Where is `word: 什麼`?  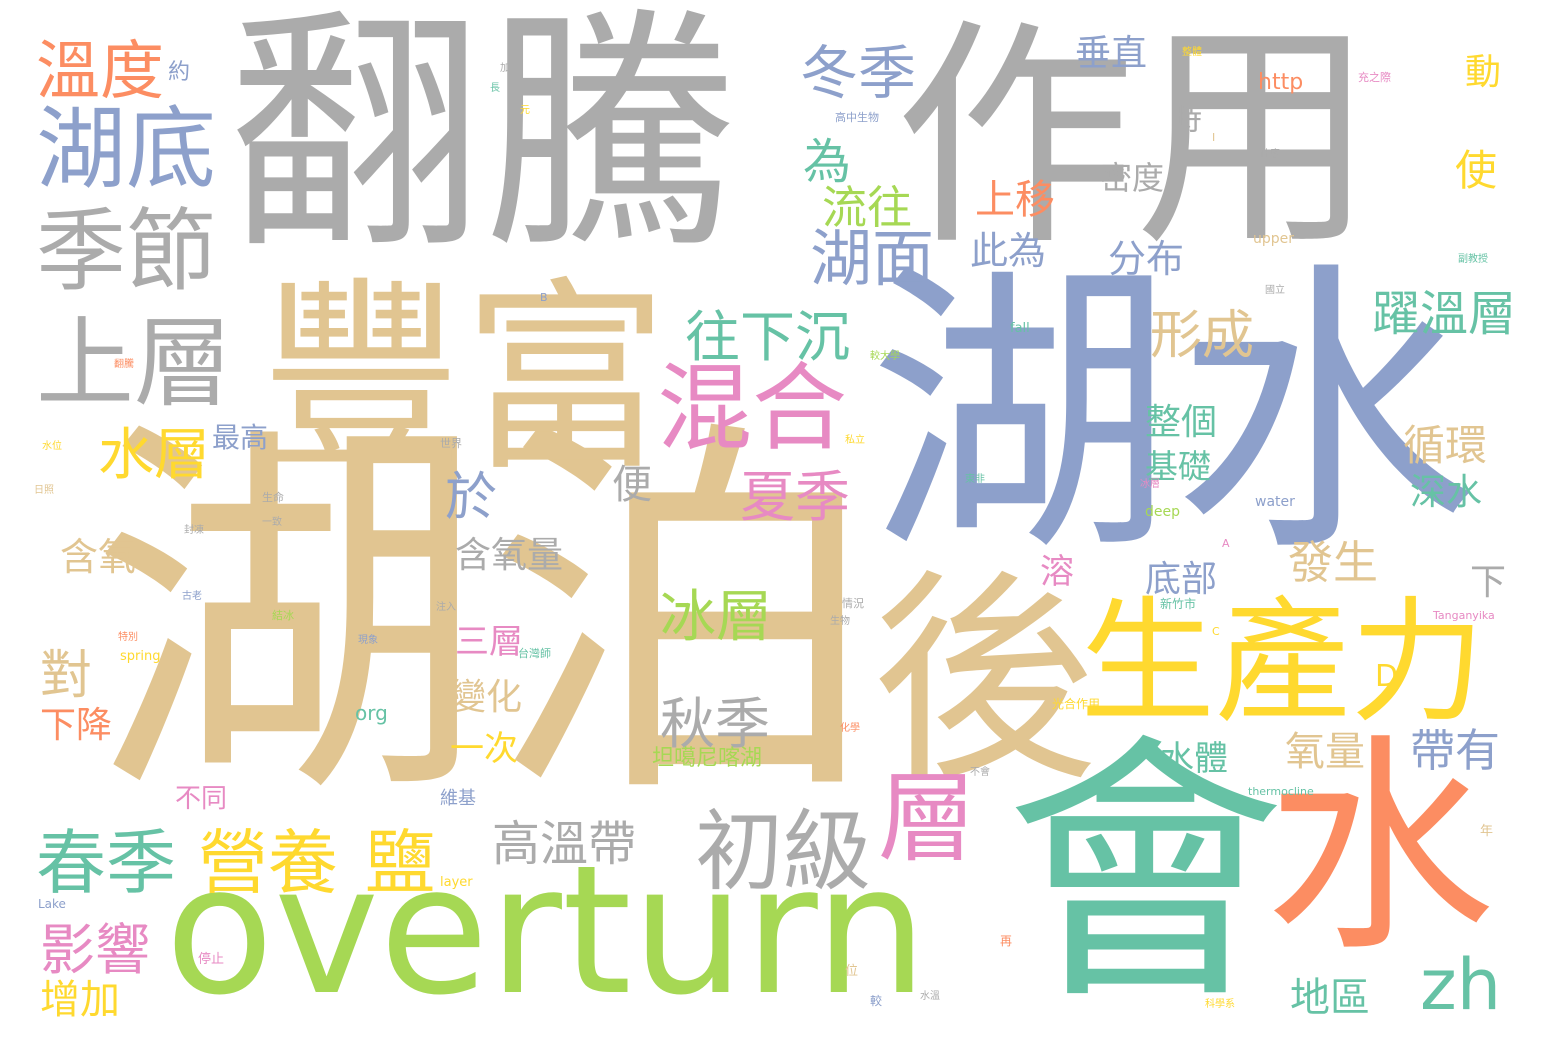 word: 什麼 is located at coordinates (1270, 154).